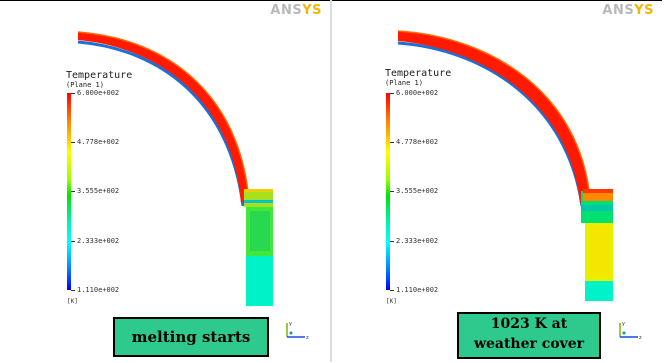  Describe the element at coordinates (331, 181) in the screenshot. I see `panel-divider` at that location.